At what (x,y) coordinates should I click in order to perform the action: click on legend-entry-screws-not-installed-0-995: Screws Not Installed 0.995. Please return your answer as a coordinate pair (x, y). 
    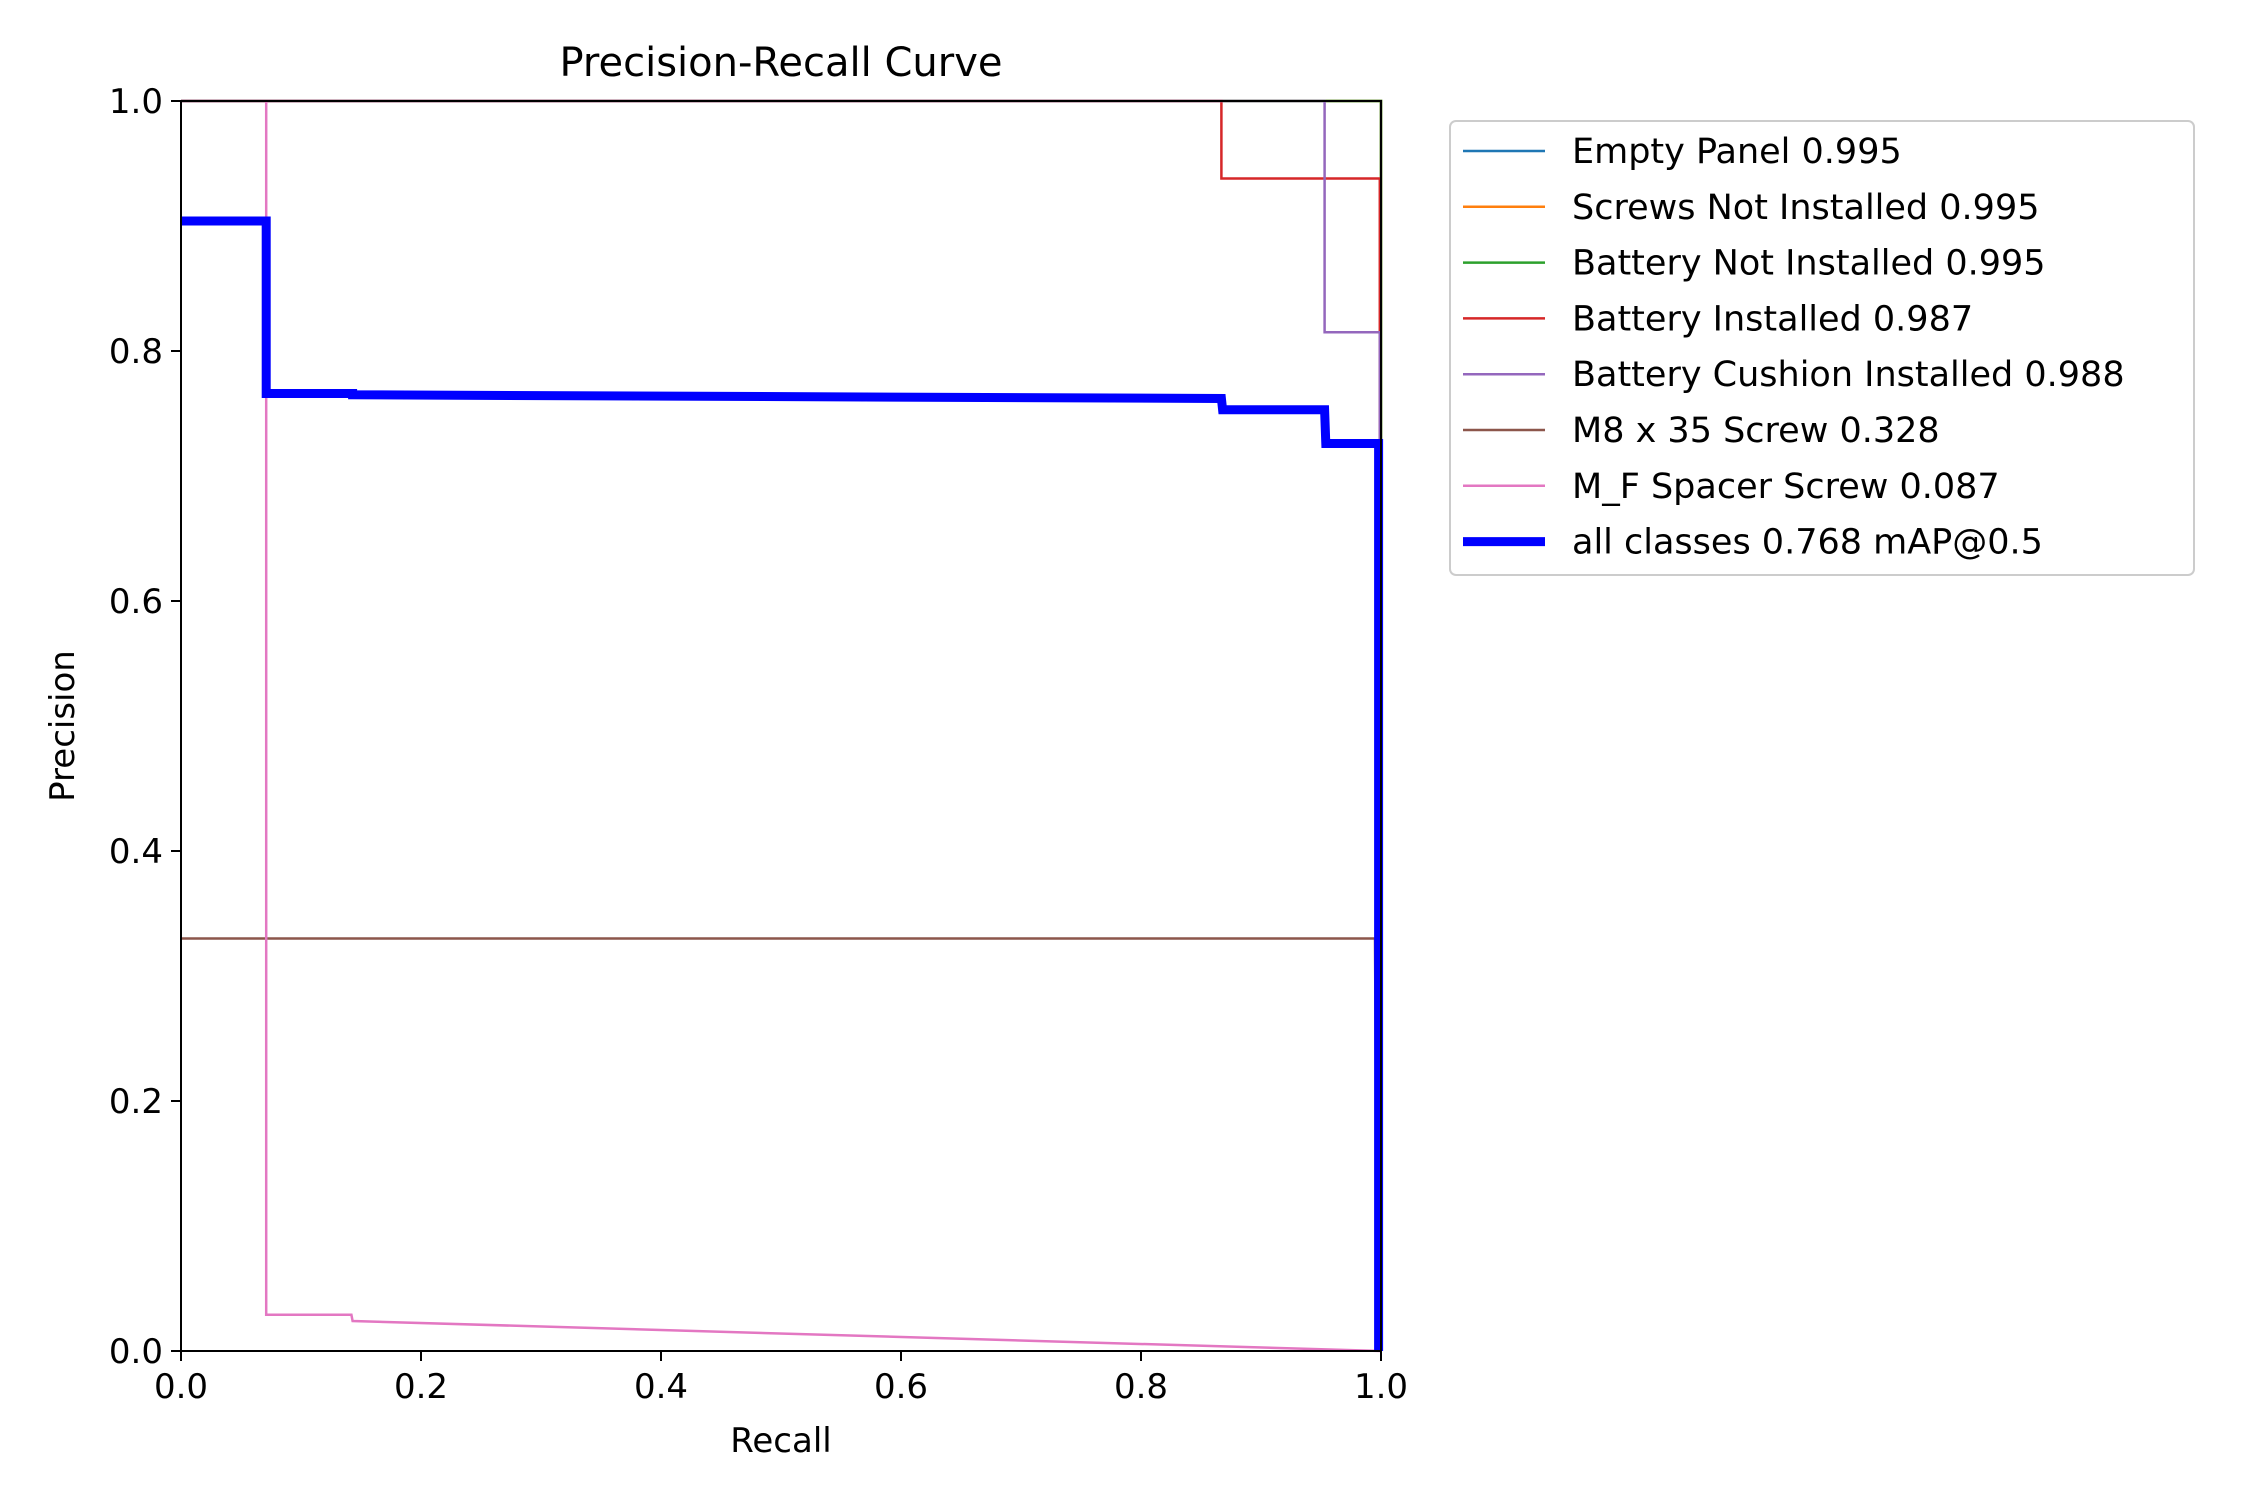
    Looking at the image, I should click on (1751, 208).